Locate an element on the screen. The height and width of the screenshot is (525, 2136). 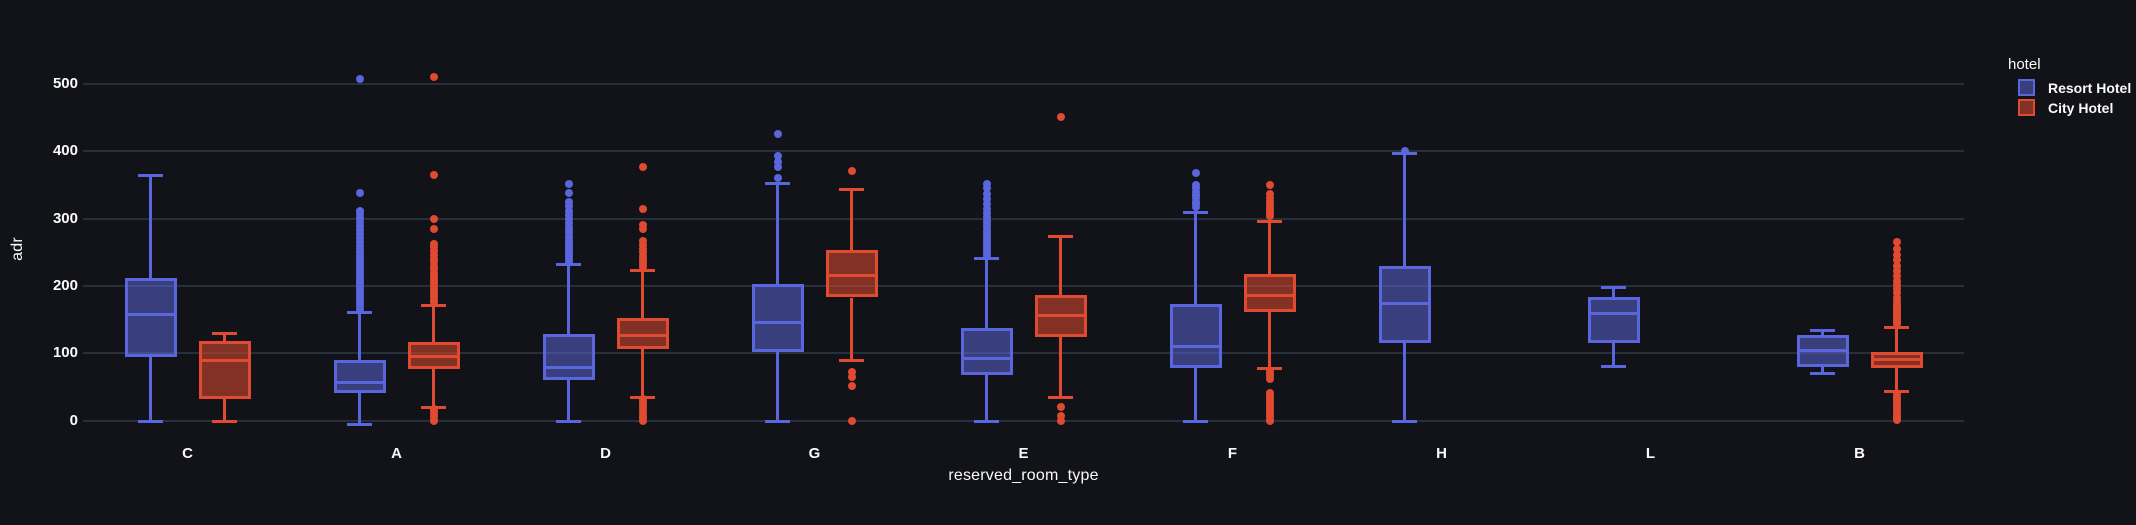
x-tick-label-E: E is located at coordinates (1023, 453).